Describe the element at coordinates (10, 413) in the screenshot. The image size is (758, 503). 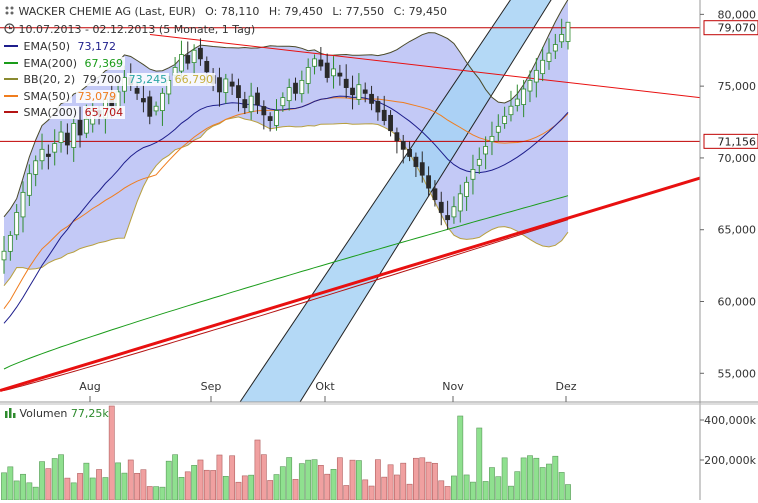
I see `volume-bars-icon` at that location.